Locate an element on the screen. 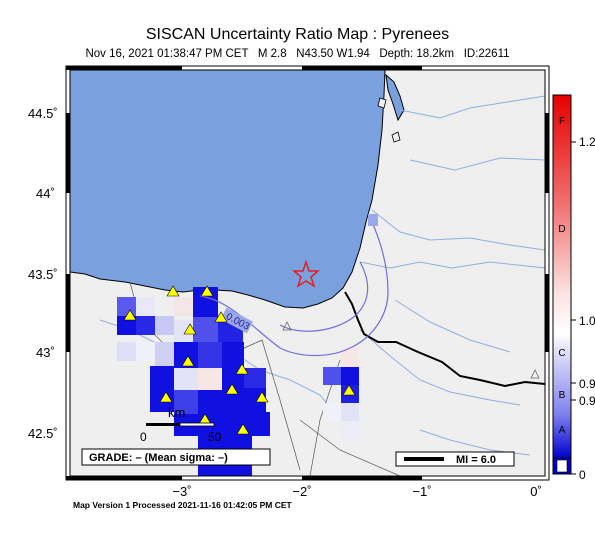 The height and width of the screenshot is (546, 595). scale-bar: km 0 50 is located at coordinates (181, 424).